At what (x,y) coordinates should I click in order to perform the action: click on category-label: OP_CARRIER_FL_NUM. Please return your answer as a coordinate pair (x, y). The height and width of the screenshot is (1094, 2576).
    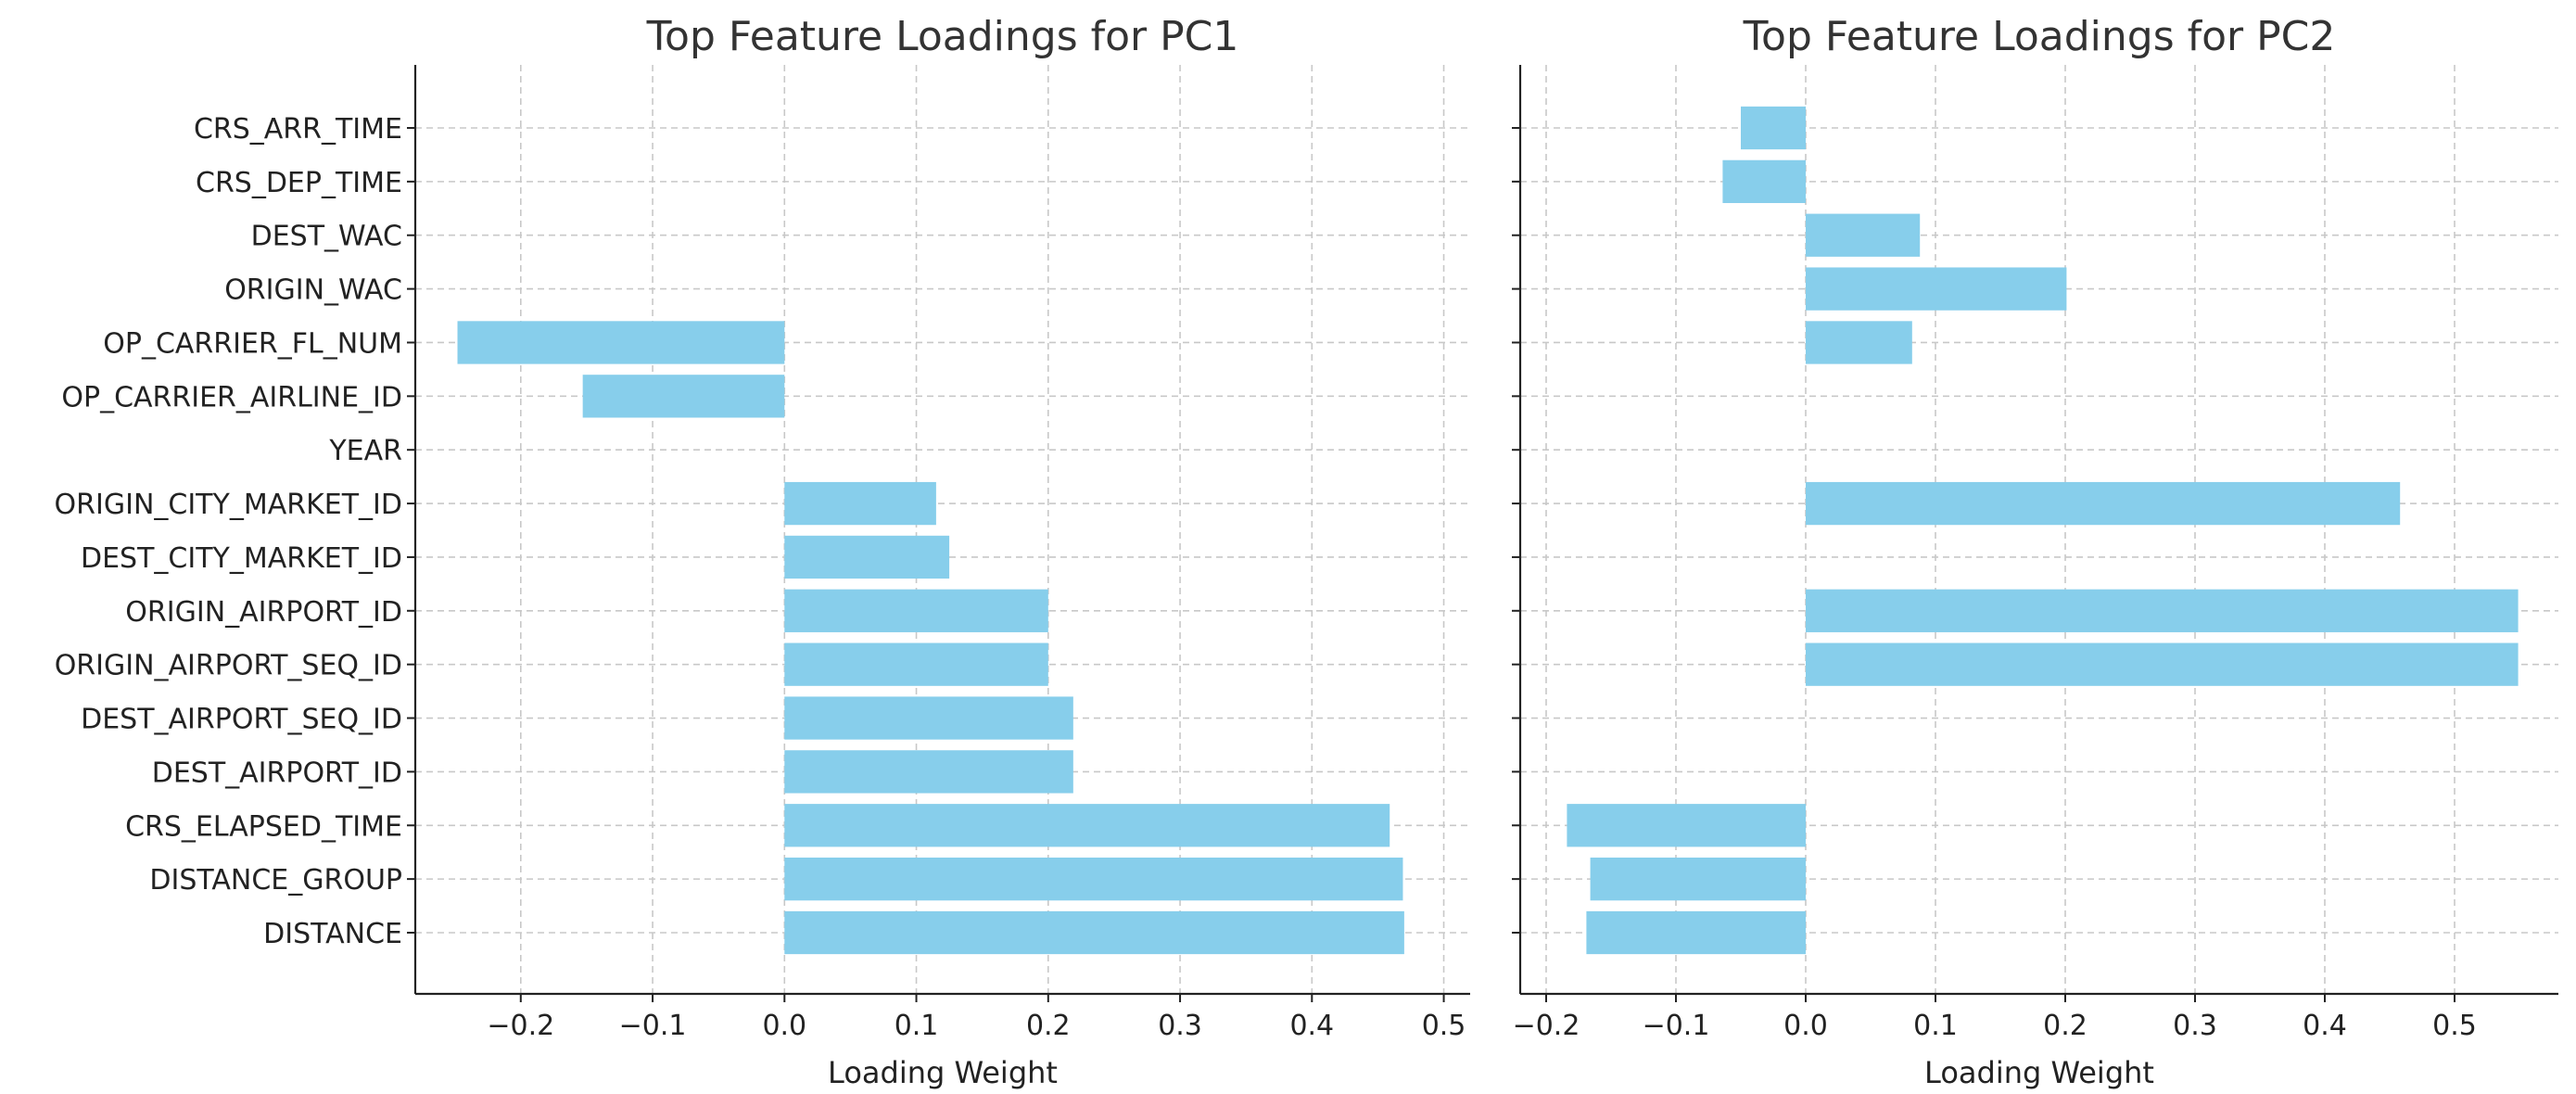
    Looking at the image, I should click on (252, 343).